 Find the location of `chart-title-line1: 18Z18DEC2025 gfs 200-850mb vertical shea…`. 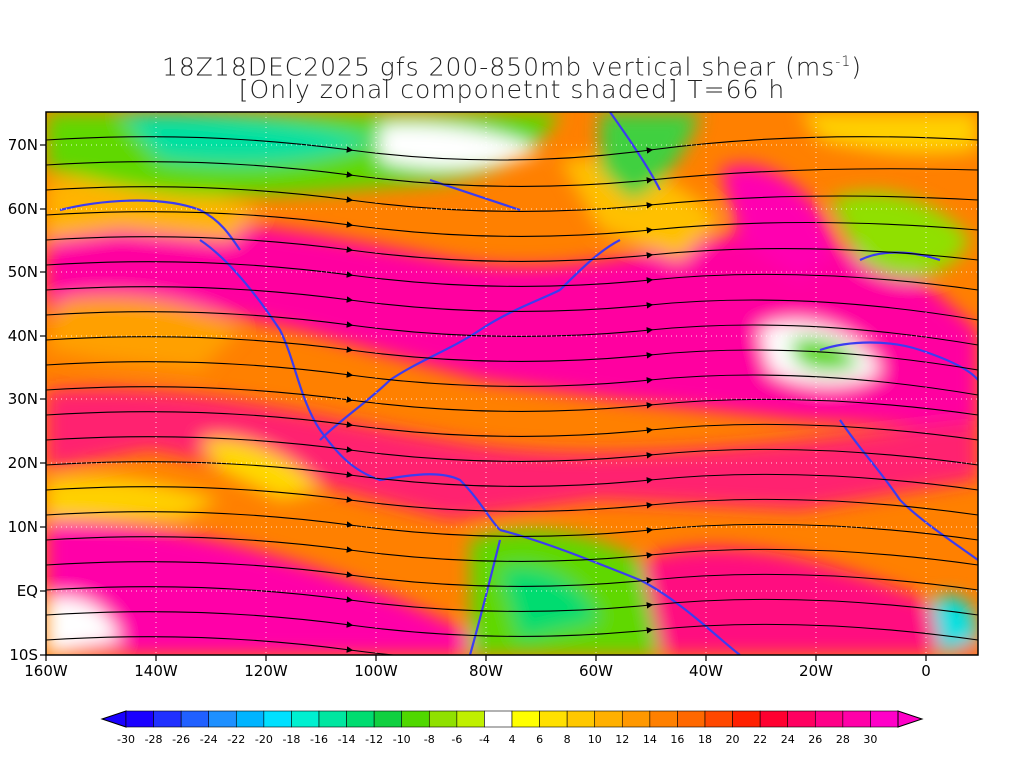

chart-title-line1: 18Z18DEC2025 gfs 200-850mb vertical shea… is located at coordinates (512, 67).